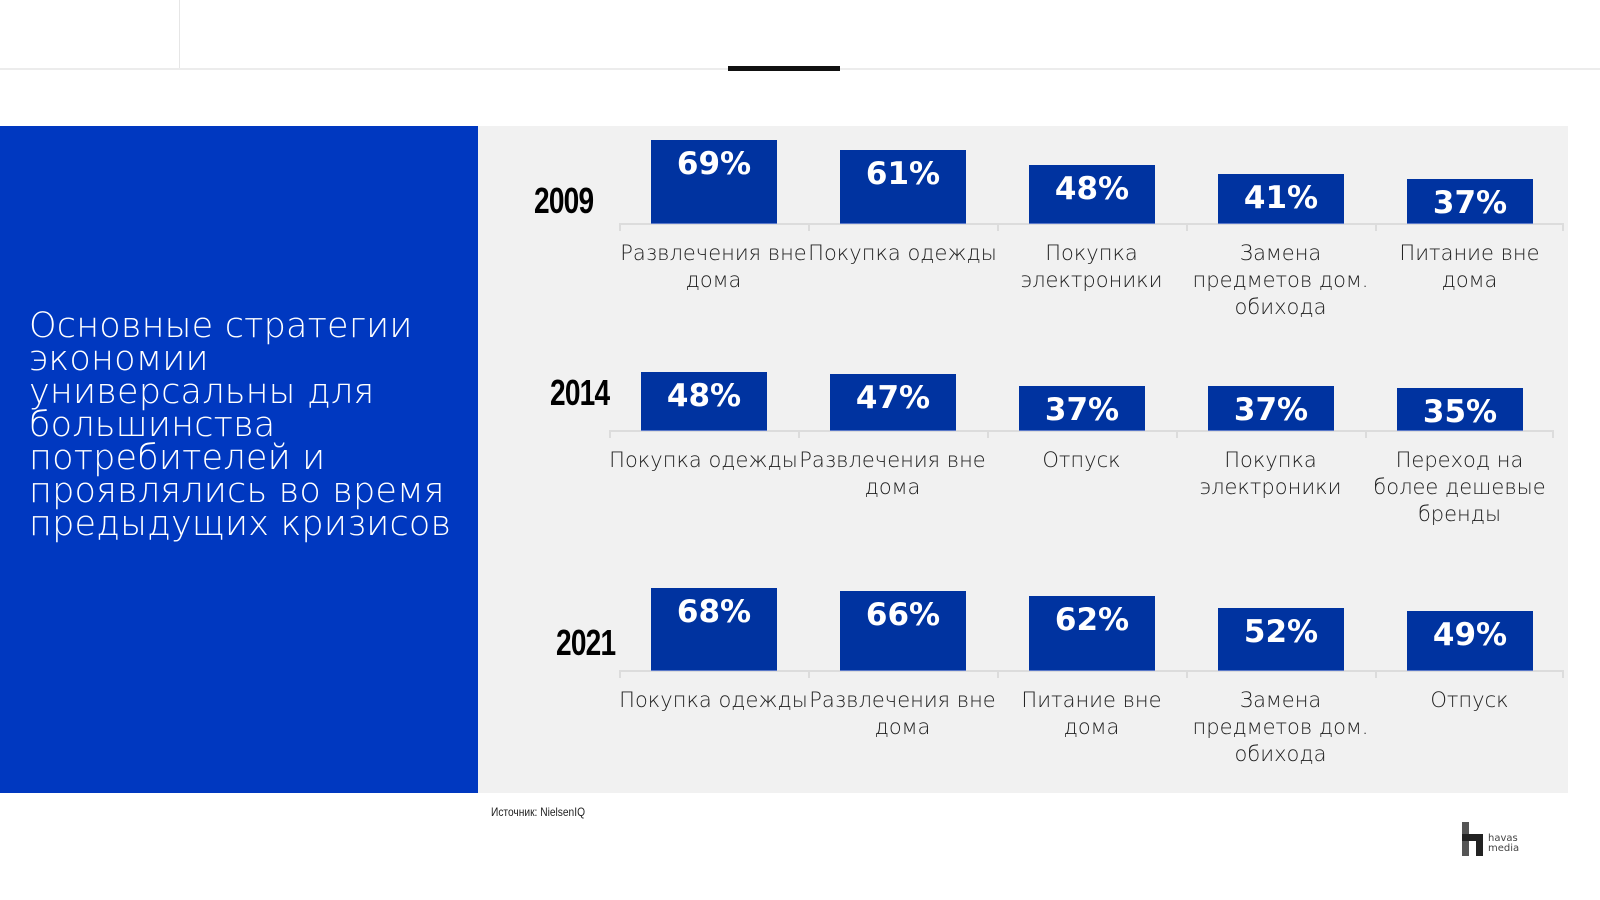 This screenshot has height=900, width=1600. Describe the element at coordinates (1470, 635) in the screenshot. I see `bar-value-label: 49%` at that location.